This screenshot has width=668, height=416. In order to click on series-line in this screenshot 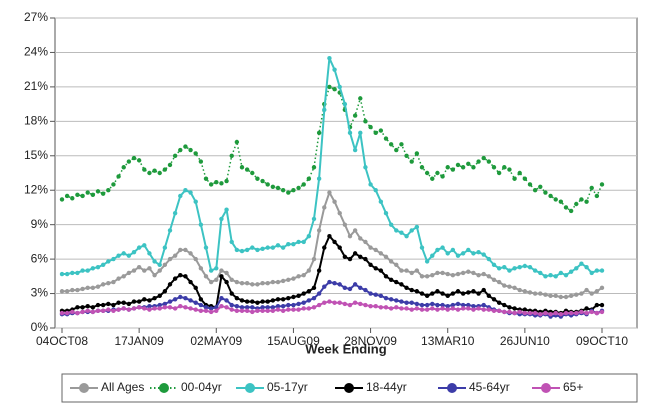, I will do `click(332, 308)`.